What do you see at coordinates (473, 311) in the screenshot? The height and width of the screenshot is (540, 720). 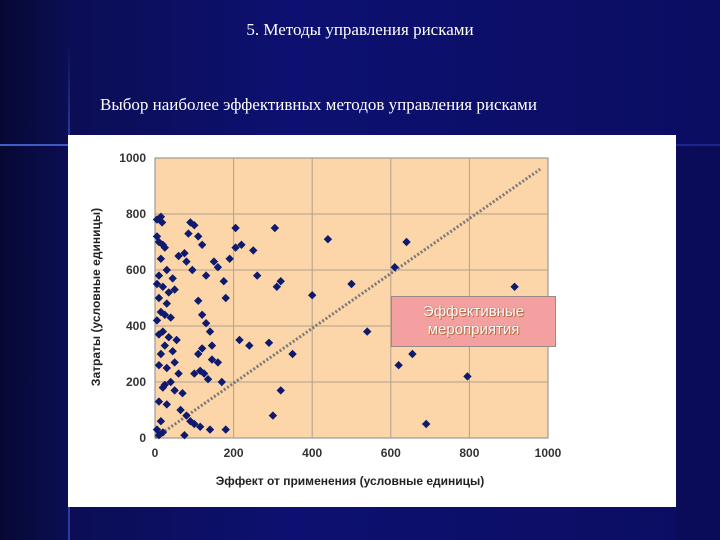 I see `annotation-line-1: Эффективные` at bounding box center [473, 311].